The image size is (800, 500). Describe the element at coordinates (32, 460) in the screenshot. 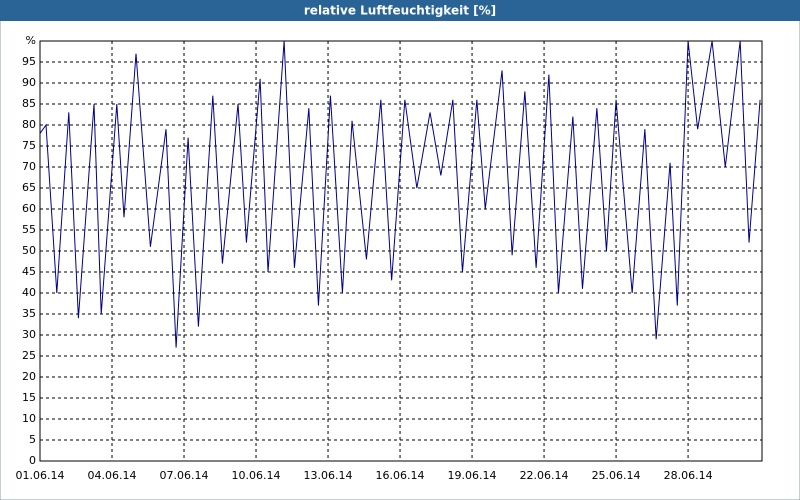

I see `y-tick-label: 0` at that location.